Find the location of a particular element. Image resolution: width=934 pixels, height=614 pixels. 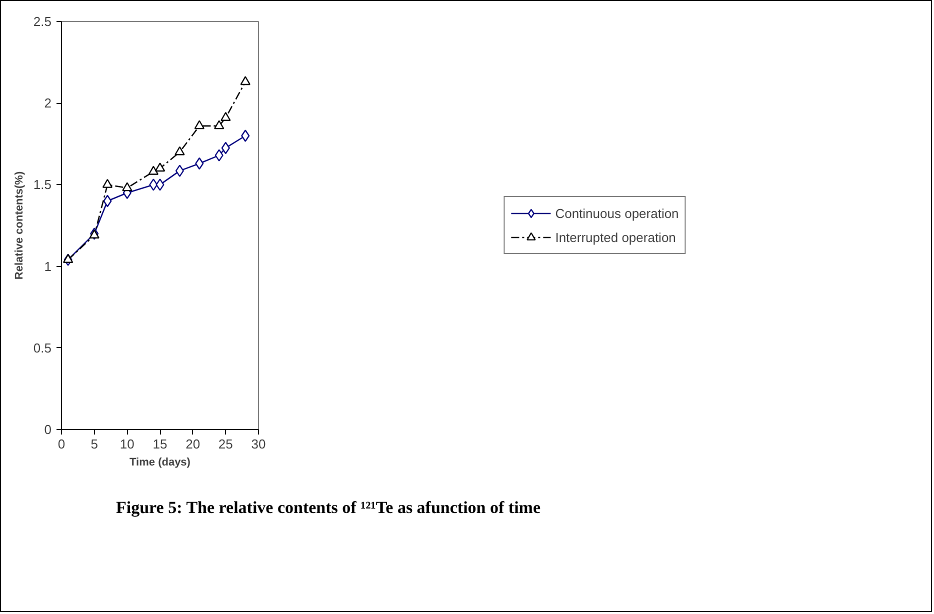

y-tick-label: 1.5 is located at coordinates (42, 184).